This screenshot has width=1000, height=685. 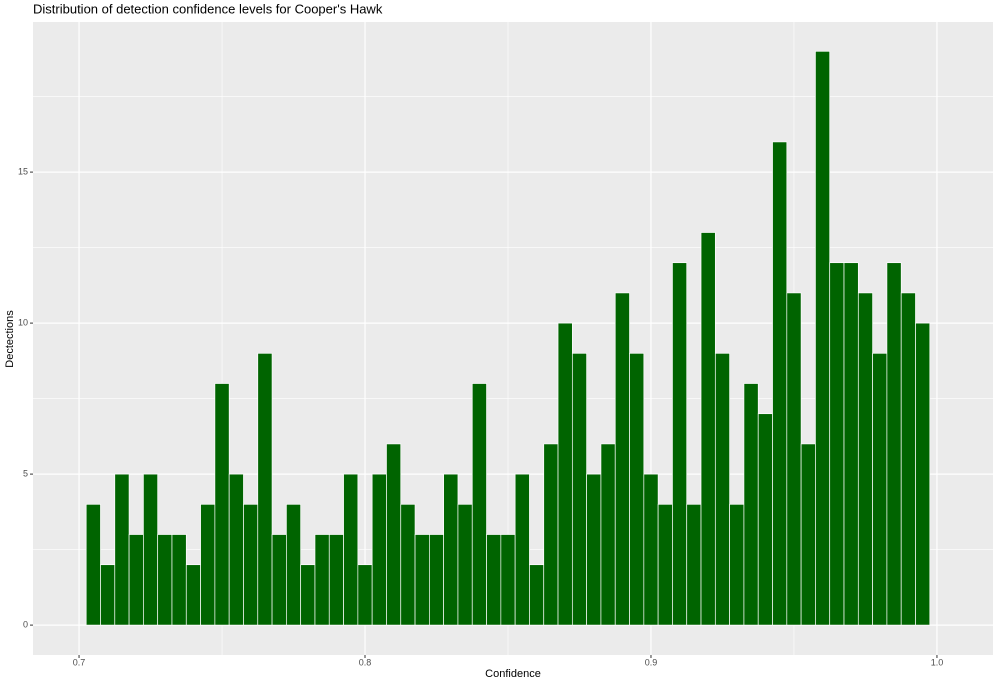 What do you see at coordinates (23, 322) in the screenshot?
I see `y-tick-label: 10` at bounding box center [23, 322].